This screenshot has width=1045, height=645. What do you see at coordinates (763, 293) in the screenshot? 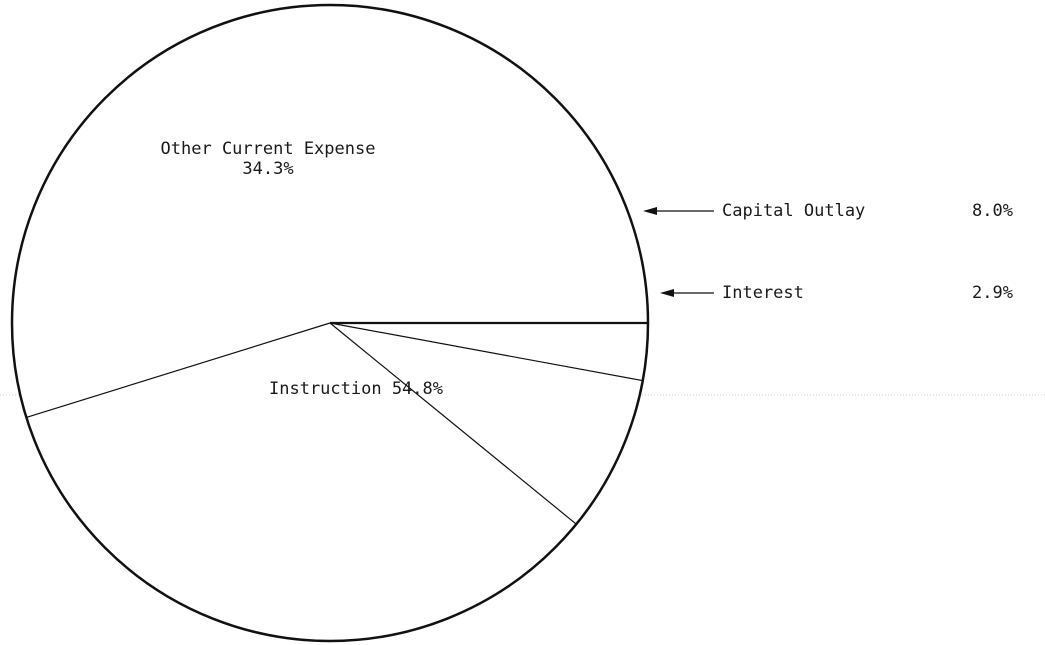
I see `callout-label-interest: Interest` at bounding box center [763, 293].